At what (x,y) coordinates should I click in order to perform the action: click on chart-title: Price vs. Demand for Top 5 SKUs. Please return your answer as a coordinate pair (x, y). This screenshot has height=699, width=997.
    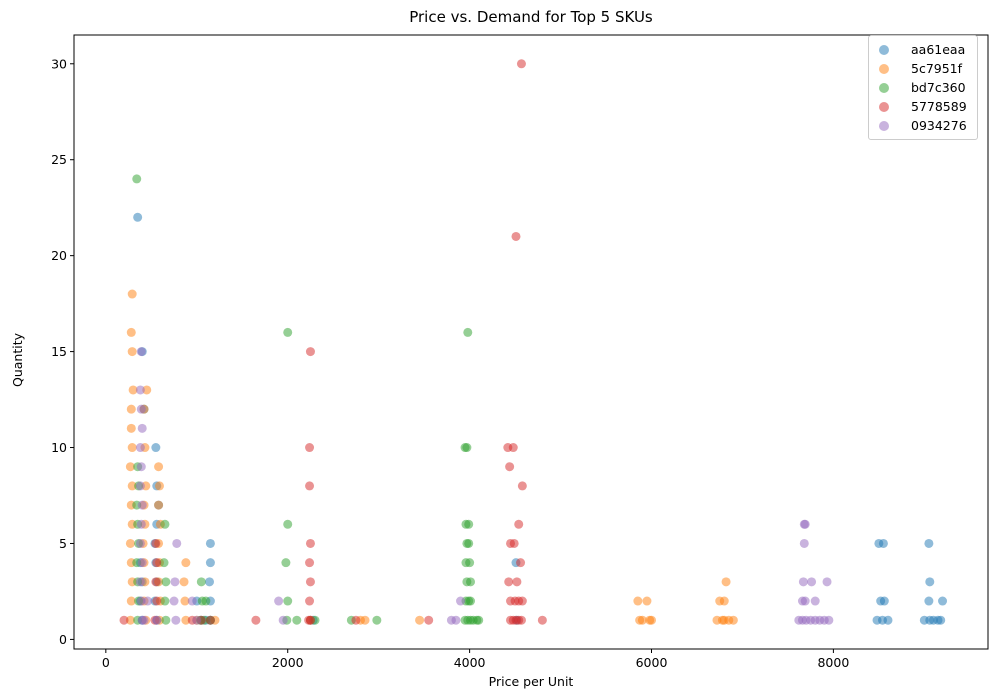
    Looking at the image, I should click on (531, 17).